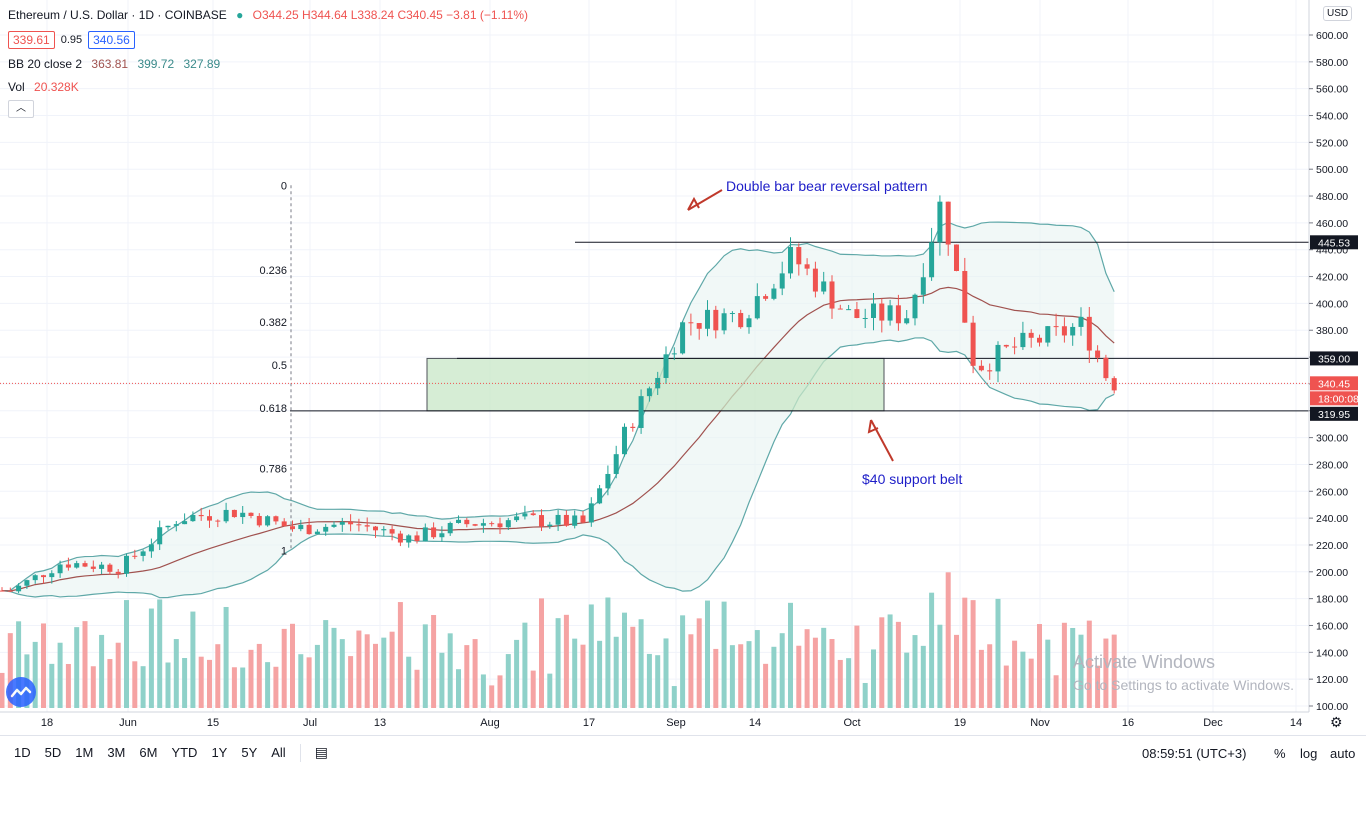 The width and height of the screenshot is (1366, 815). Describe the element at coordinates (1332, 465) in the screenshot. I see `price-tick-label: 280.00` at that location.